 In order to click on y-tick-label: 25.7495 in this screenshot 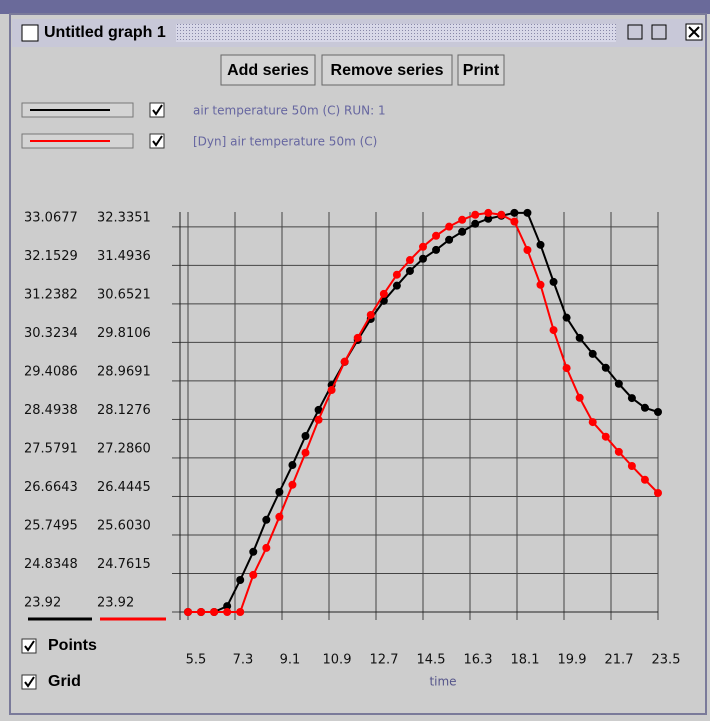, I will do `click(51, 525)`.